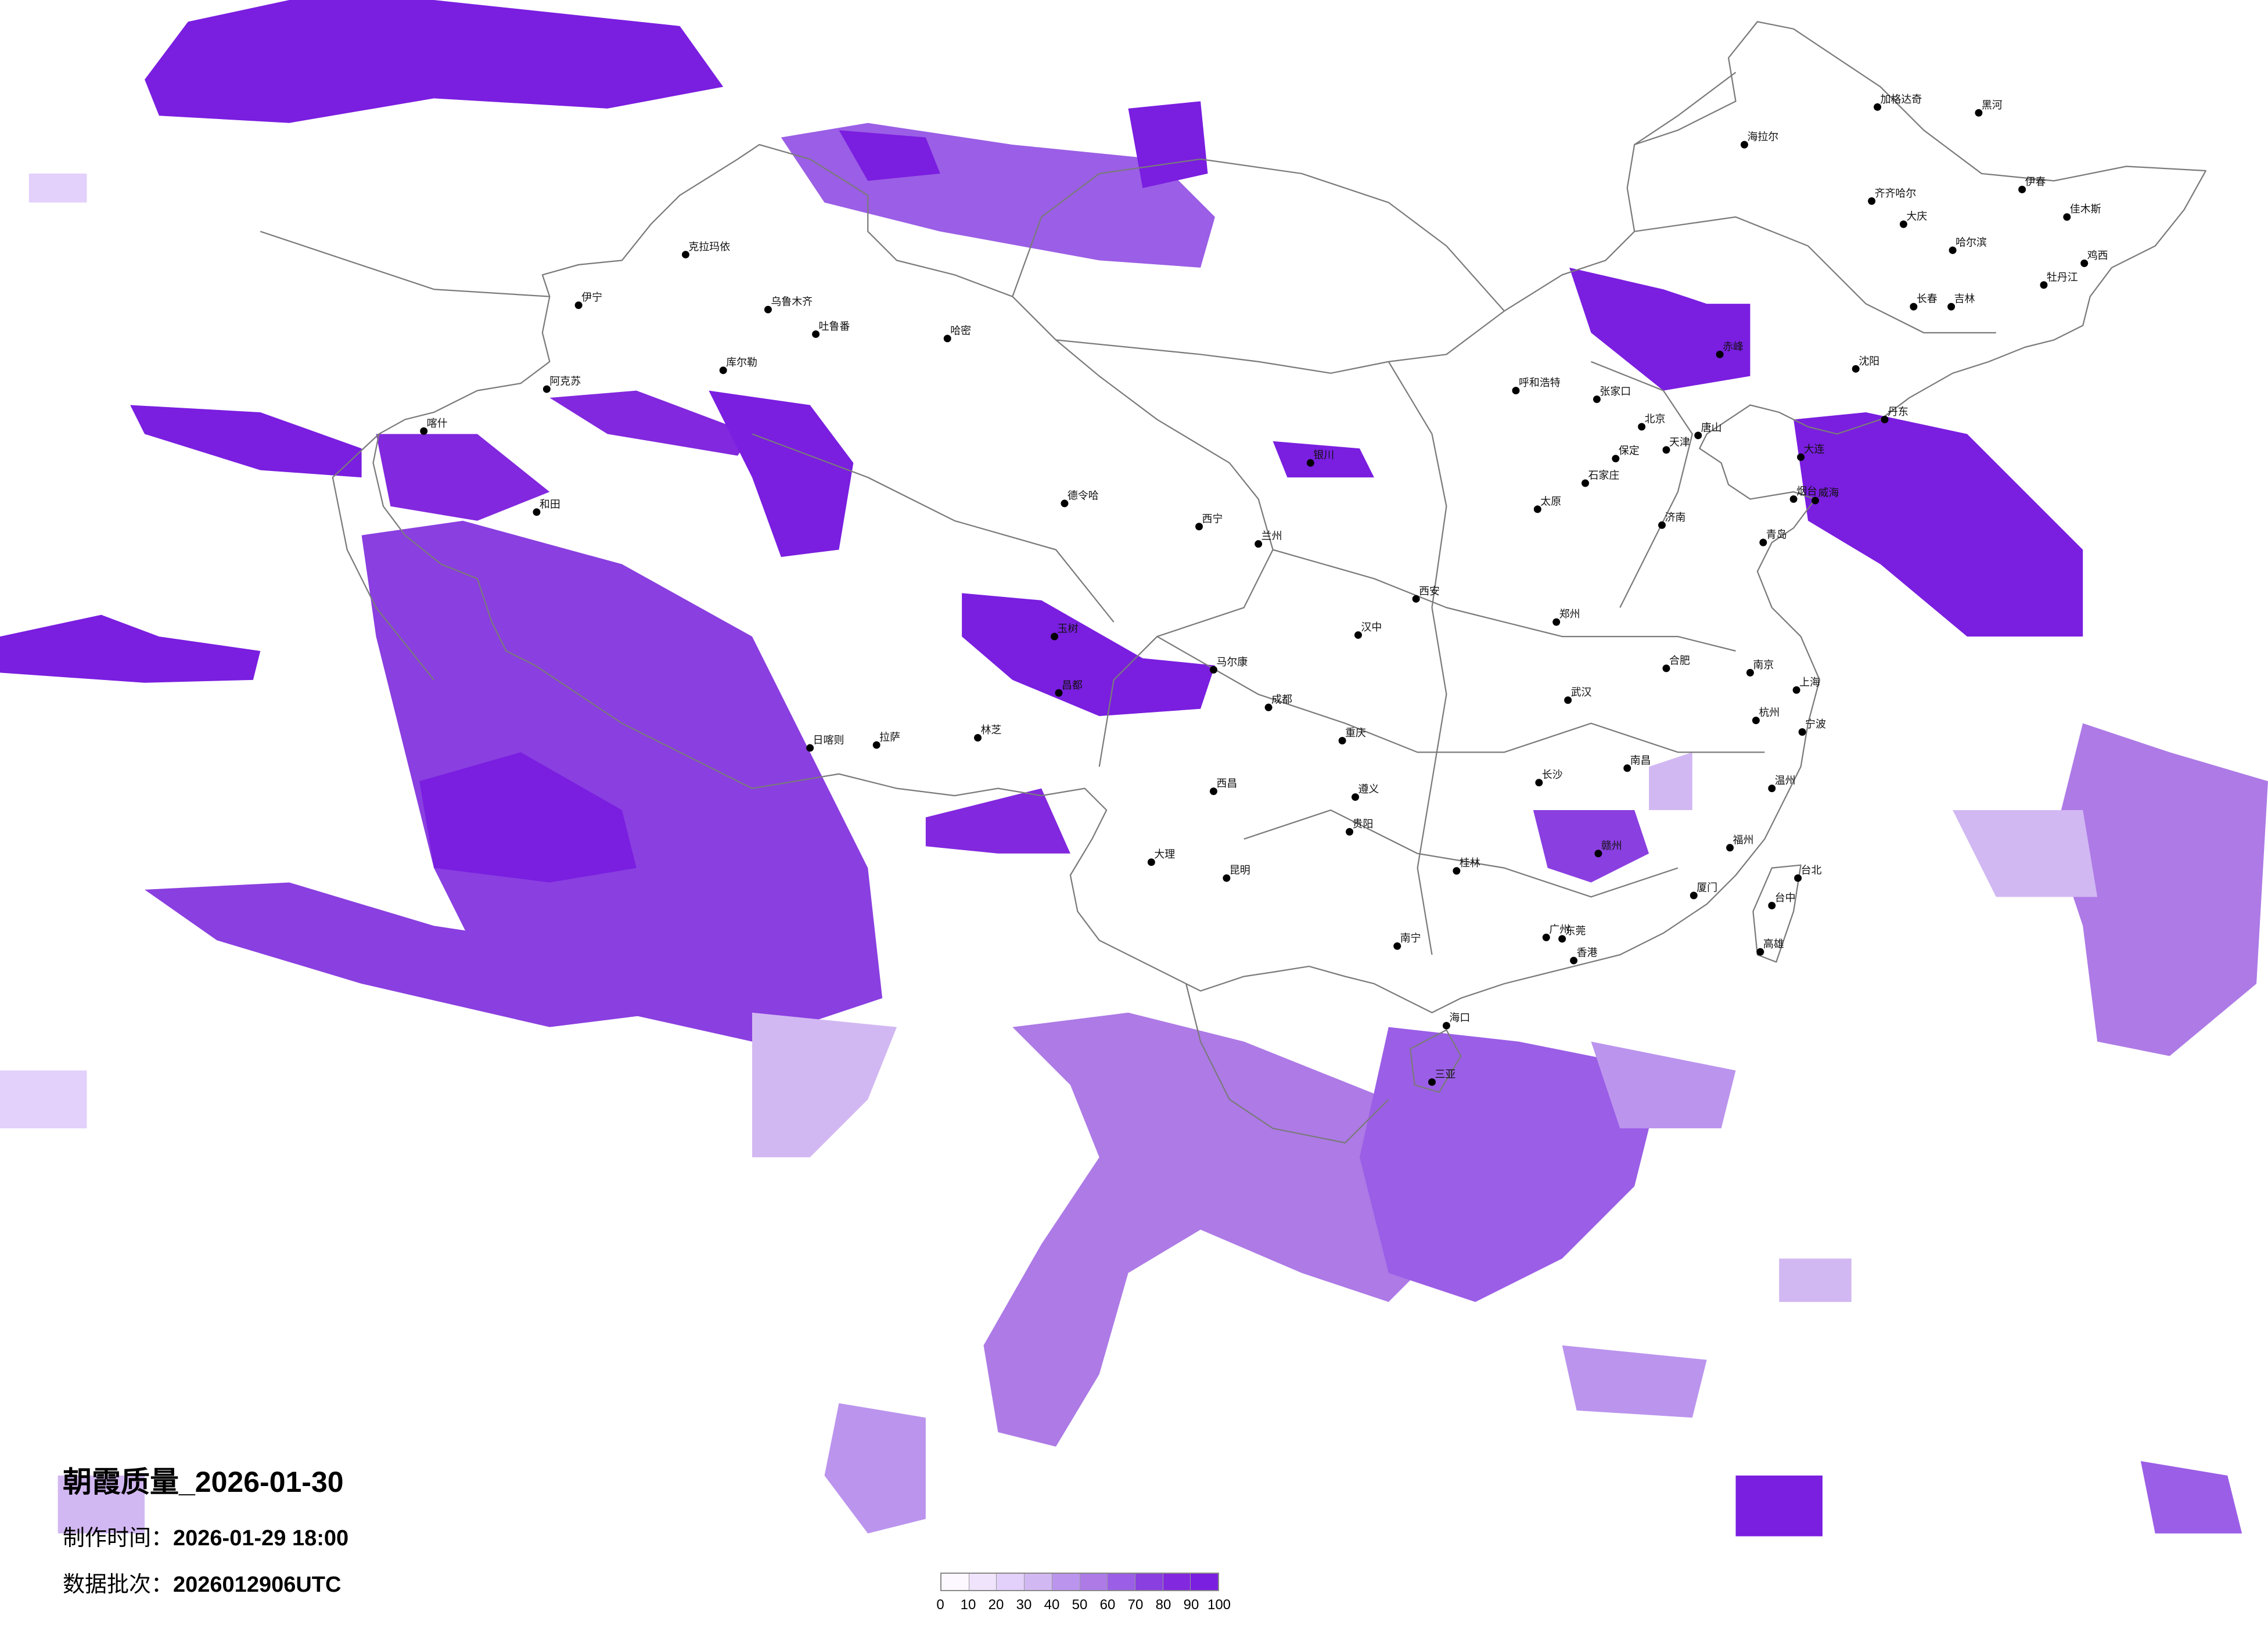 The height and width of the screenshot is (1626, 2268). I want to click on city-label: 丹东, so click(1898, 412).